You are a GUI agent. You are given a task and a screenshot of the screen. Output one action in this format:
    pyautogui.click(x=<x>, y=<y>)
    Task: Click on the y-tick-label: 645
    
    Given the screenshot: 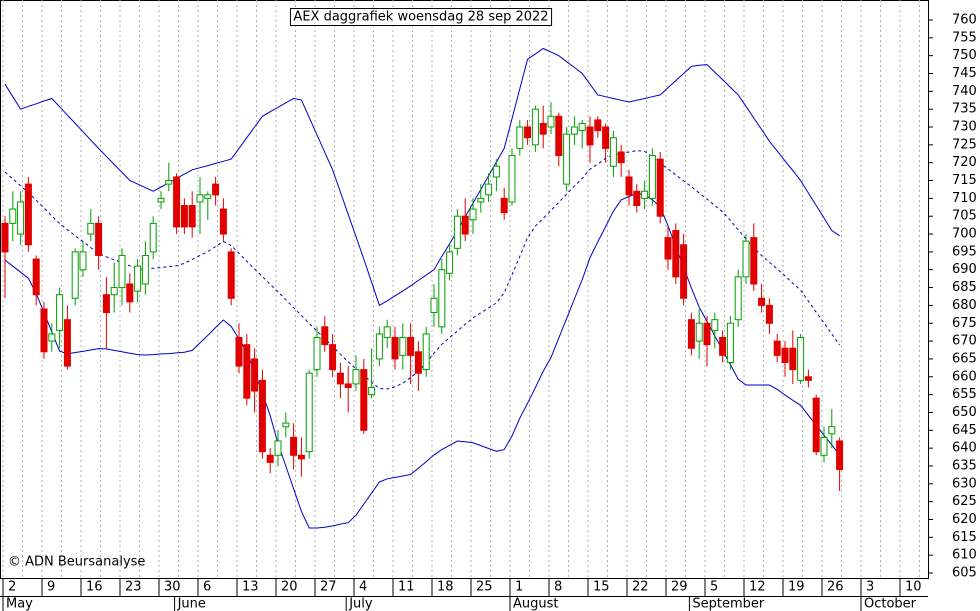 What is the action you would take?
    pyautogui.click(x=964, y=430)
    